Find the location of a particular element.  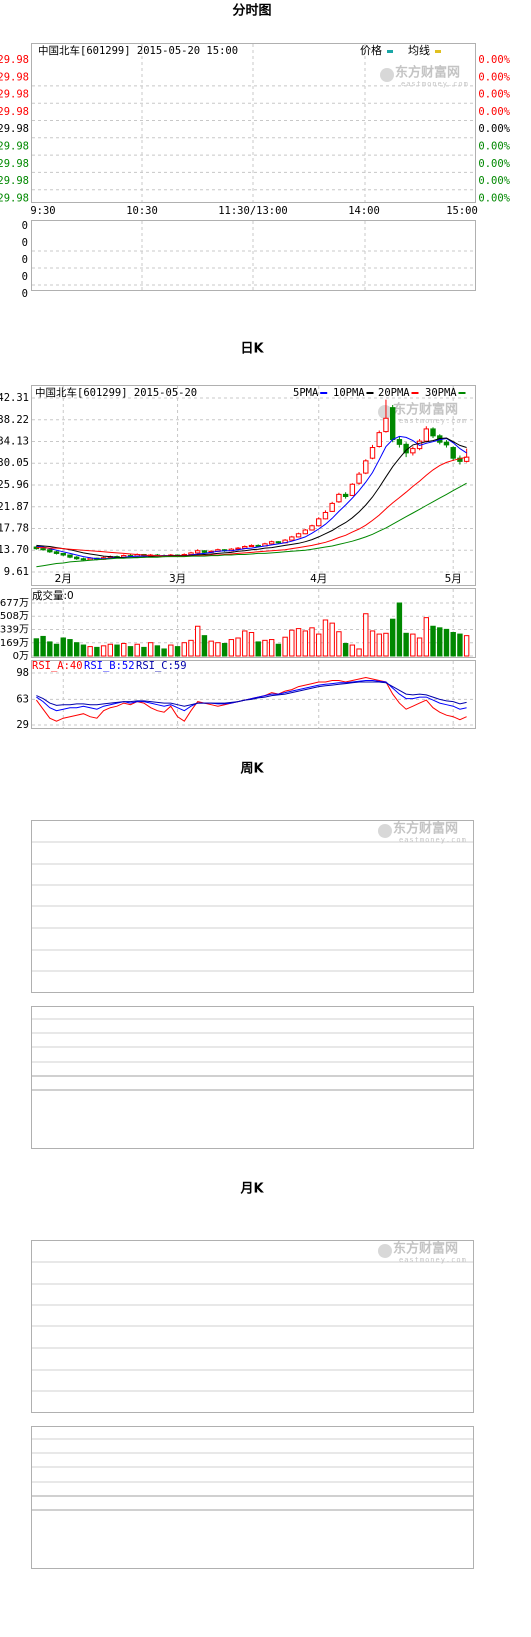

header: 中国北车[601299] 2015-05-20 15:00 is located at coordinates (138, 50).